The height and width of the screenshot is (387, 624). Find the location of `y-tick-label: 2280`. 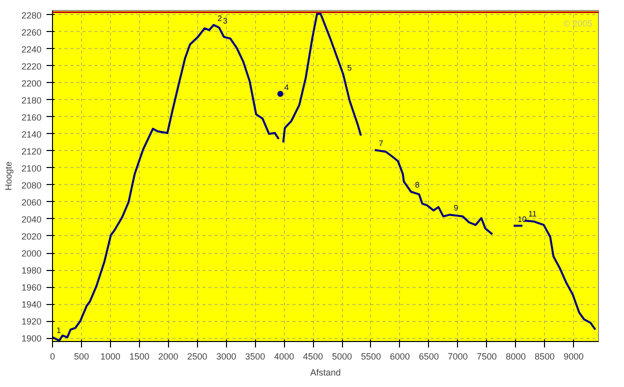

y-tick-label: 2280 is located at coordinates (31, 15).